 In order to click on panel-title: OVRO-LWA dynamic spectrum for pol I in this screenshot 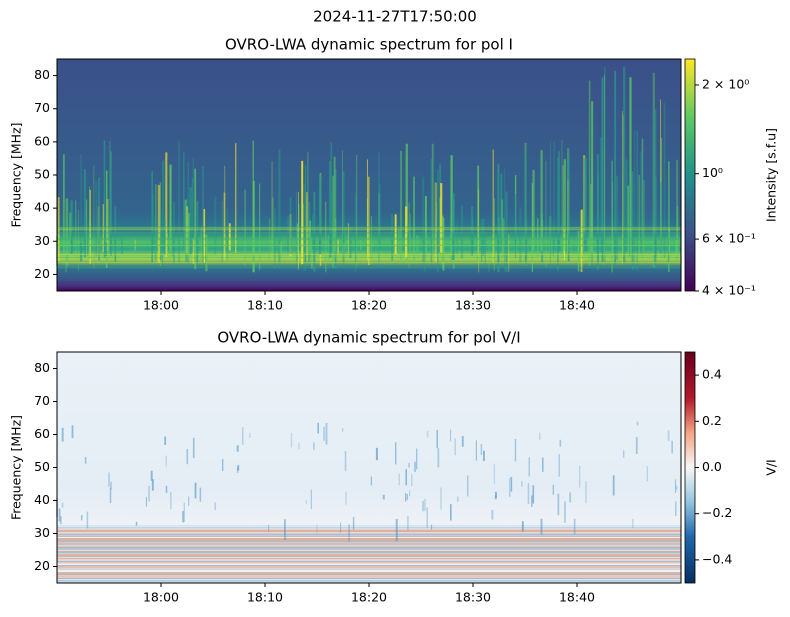, I will do `click(369, 45)`.